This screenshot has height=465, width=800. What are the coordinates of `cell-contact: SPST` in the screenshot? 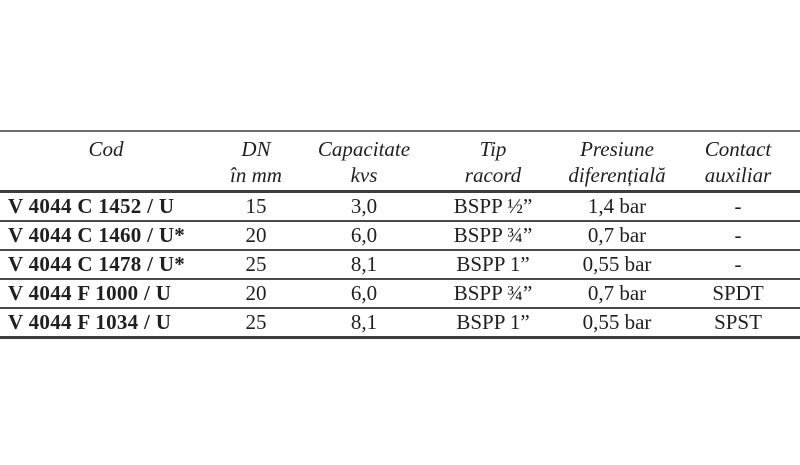 It's located at (738, 322).